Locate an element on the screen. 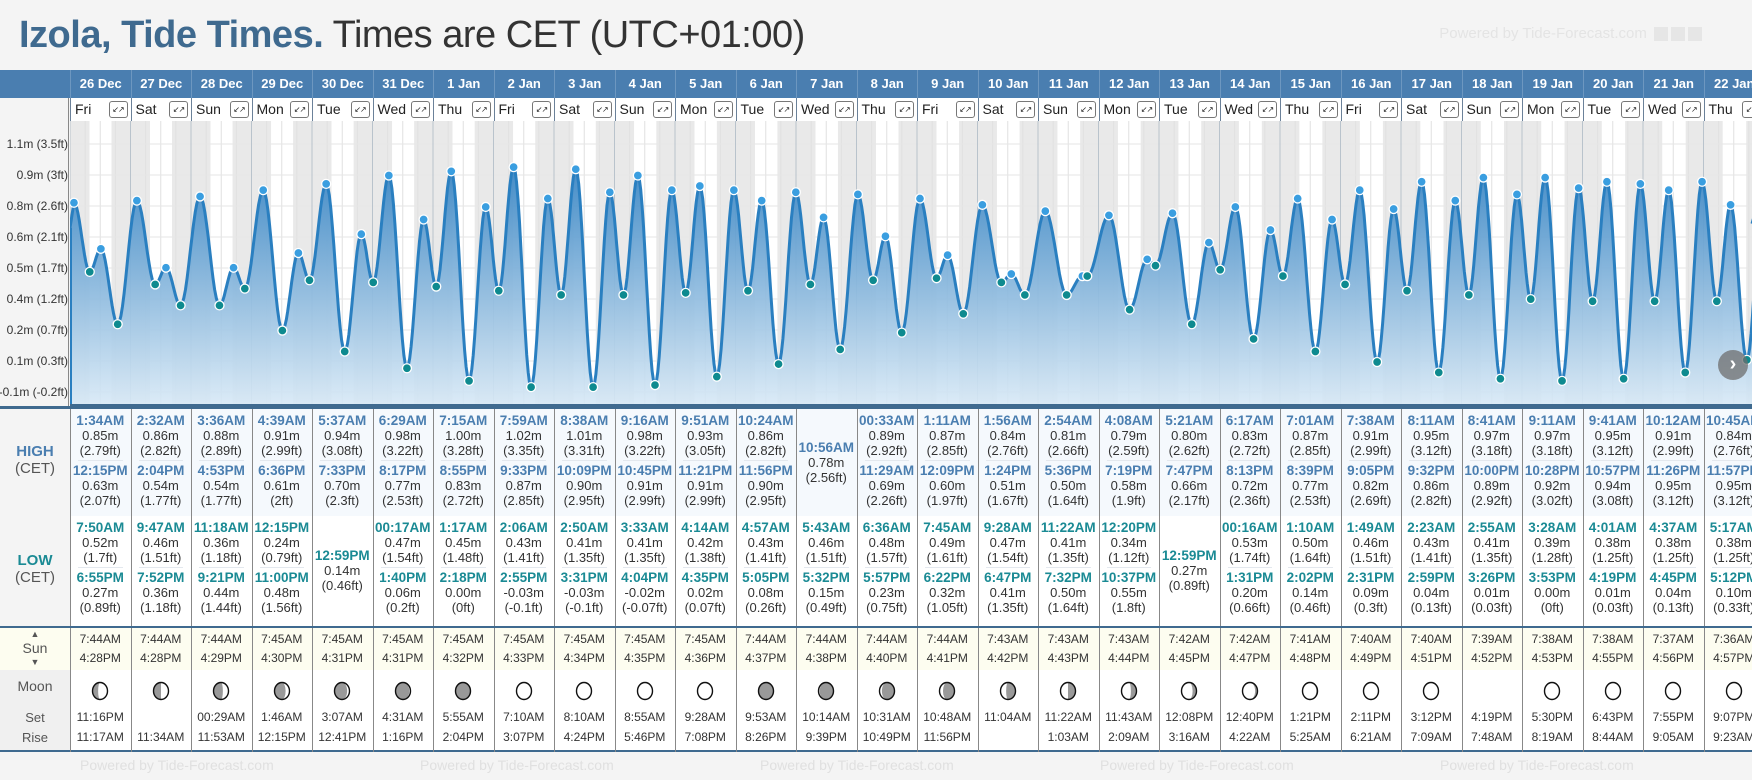  high-tide-entry: 12:15PM 0.63m (2.07ft) is located at coordinates (100, 485).